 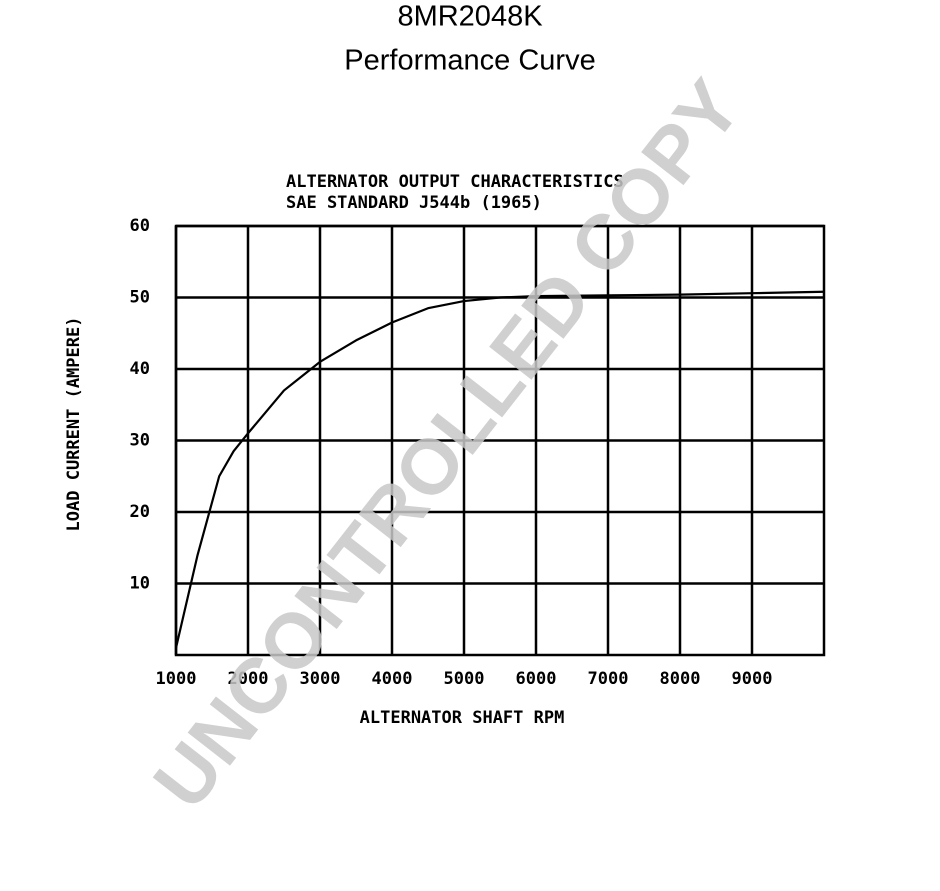 I want to click on x-tick-label: 3000, so click(x=320, y=679).